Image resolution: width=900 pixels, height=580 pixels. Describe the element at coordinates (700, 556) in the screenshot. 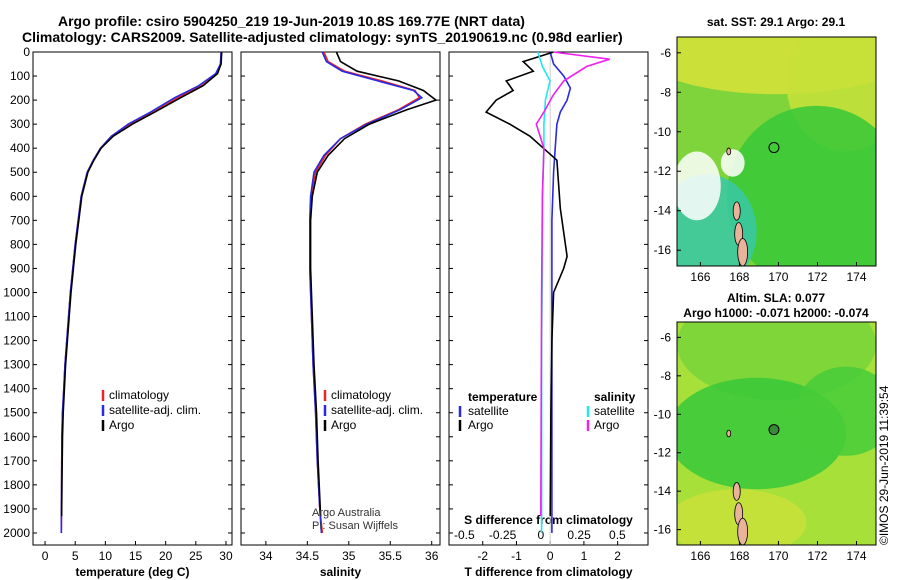

I see `sla-lon-label: 166` at that location.